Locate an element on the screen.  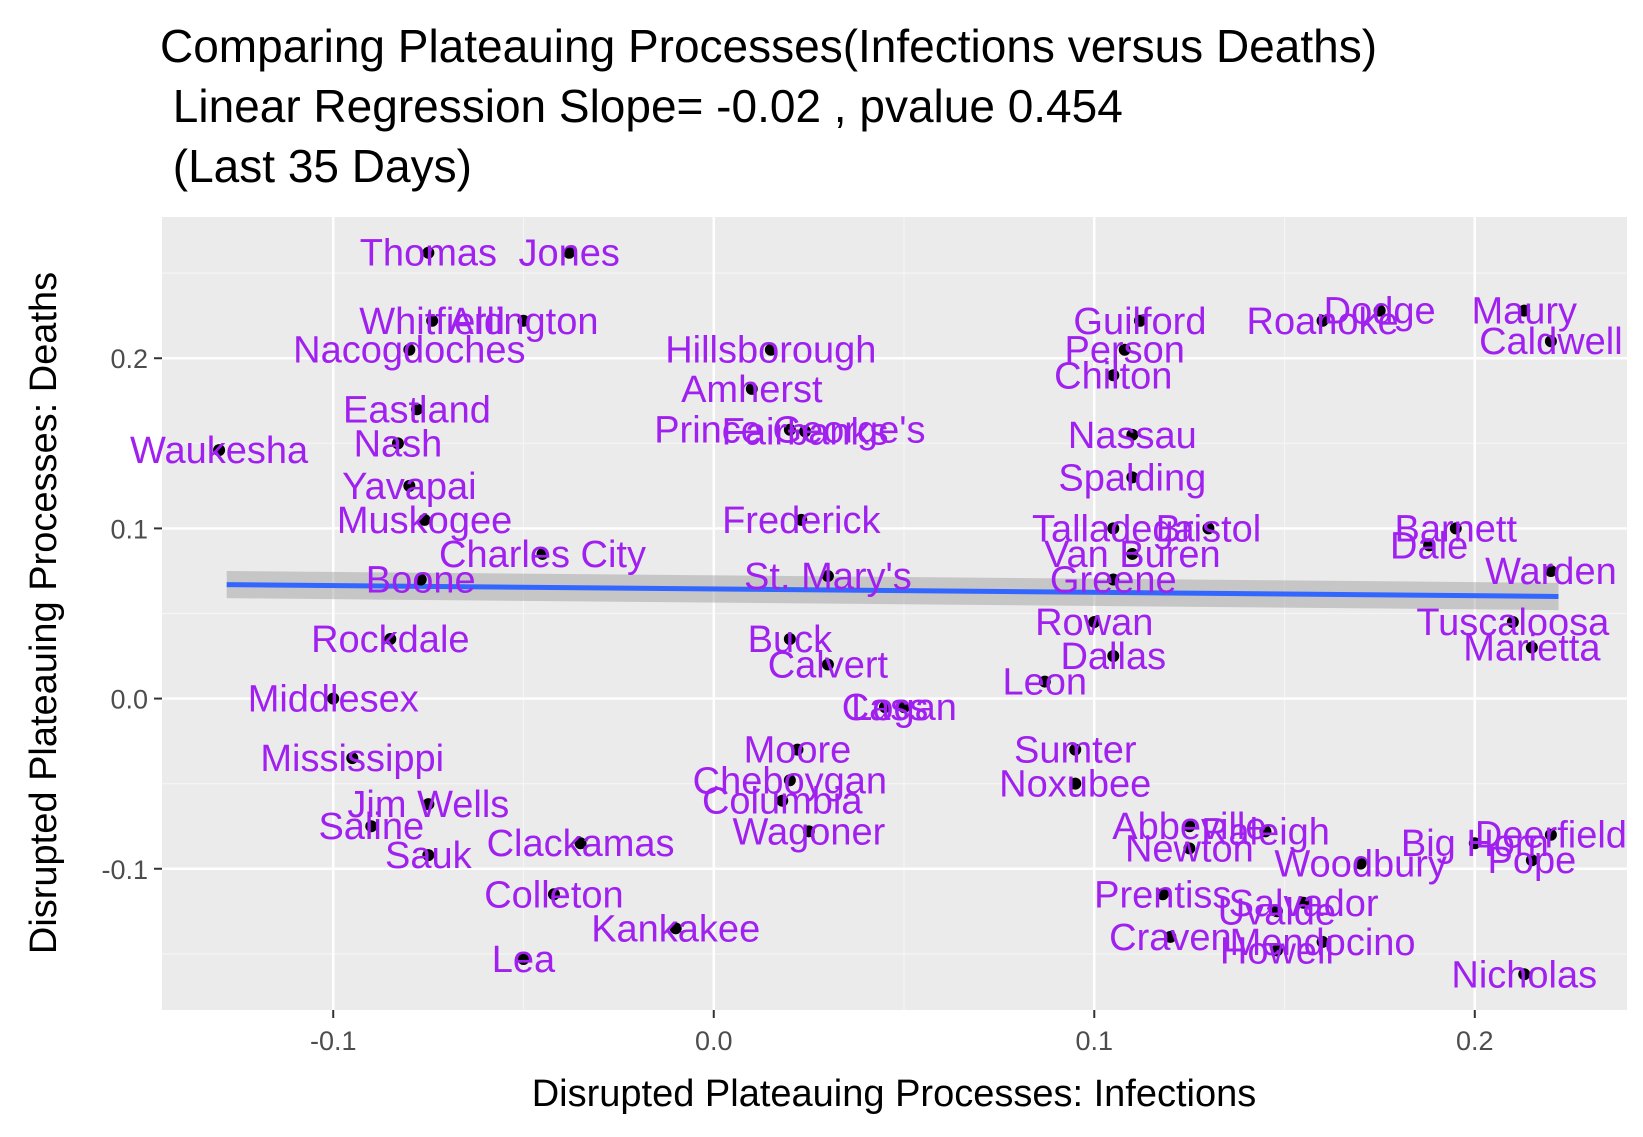
y-tick-label: 0.0 is located at coordinates (129, 700).